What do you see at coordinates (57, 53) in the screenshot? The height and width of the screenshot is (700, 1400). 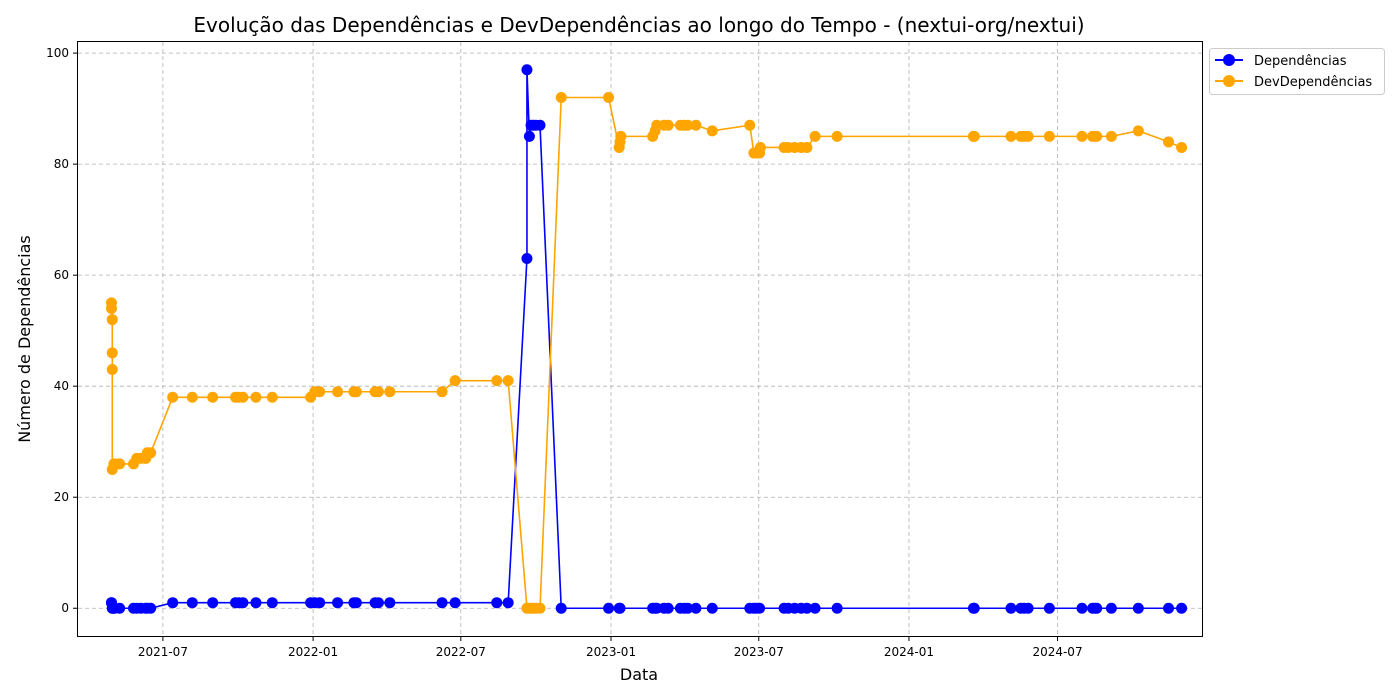 I see `y-tick-label: 100` at bounding box center [57, 53].